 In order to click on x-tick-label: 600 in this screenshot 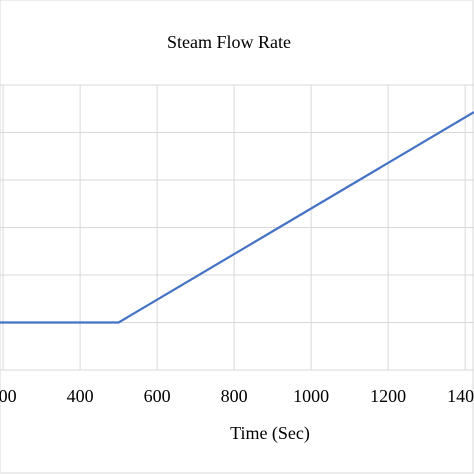, I will do `click(157, 396)`.